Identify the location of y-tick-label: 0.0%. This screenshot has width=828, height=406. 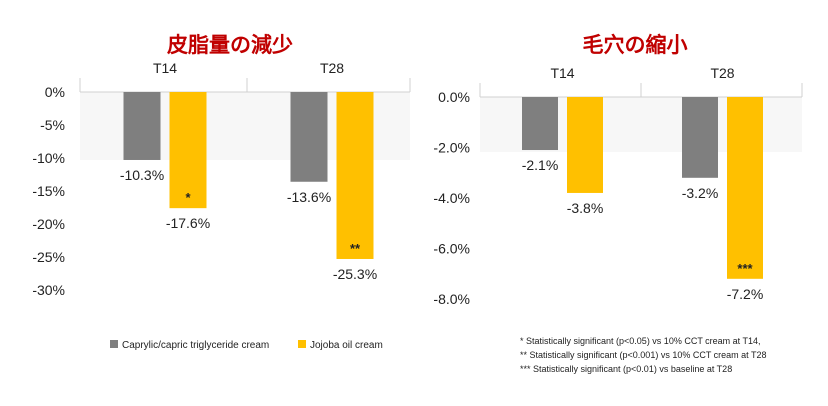
(454, 97).